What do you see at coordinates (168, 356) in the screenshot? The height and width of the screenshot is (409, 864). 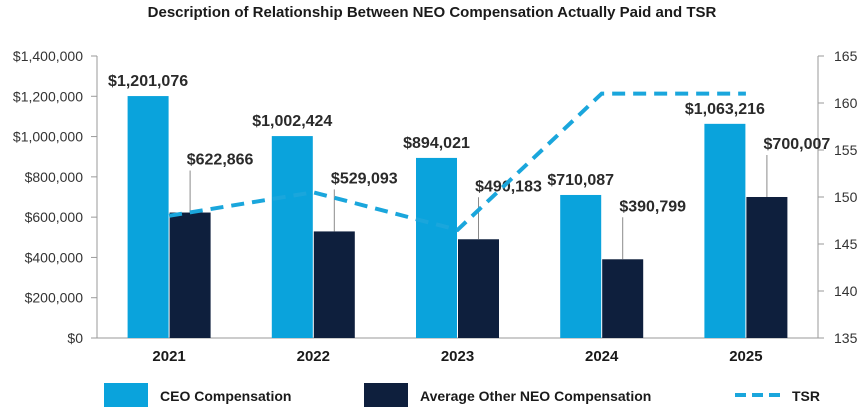 I see `category-label: 2021` at bounding box center [168, 356].